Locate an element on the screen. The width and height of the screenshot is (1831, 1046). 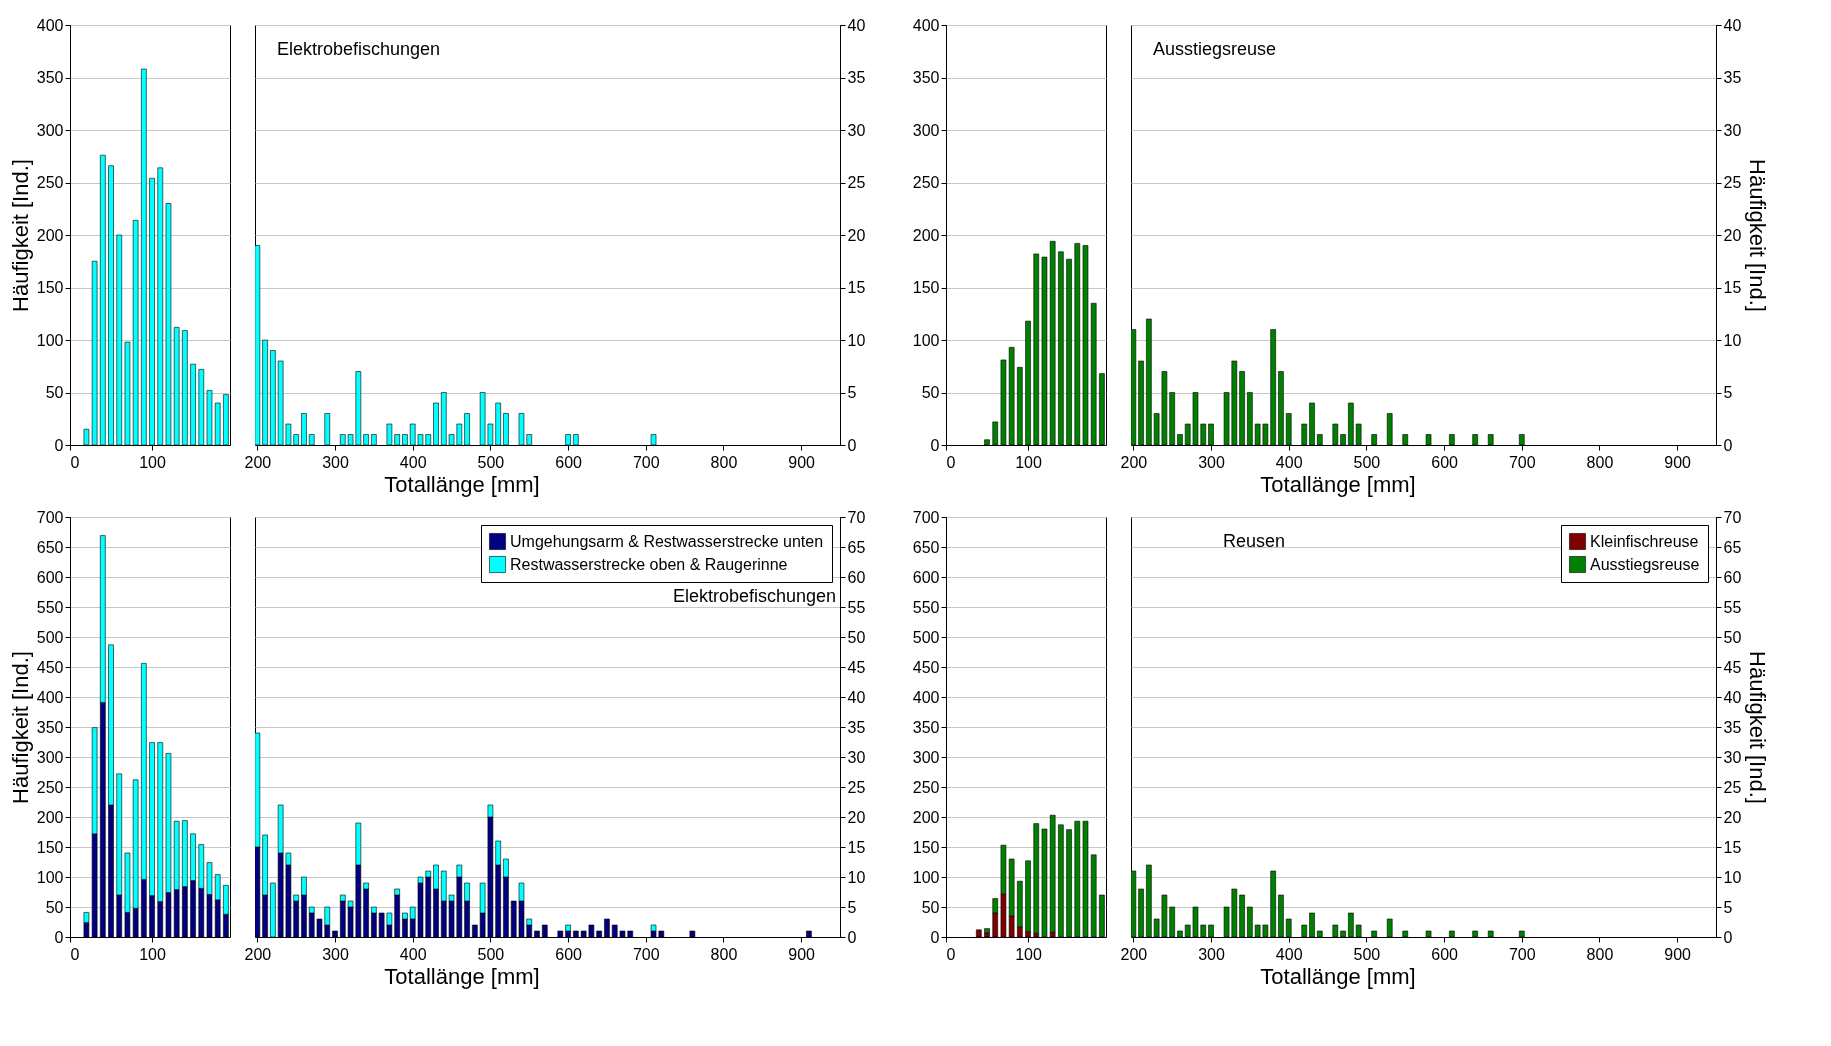
x-tick-label: 200 is located at coordinates (1134, 954).